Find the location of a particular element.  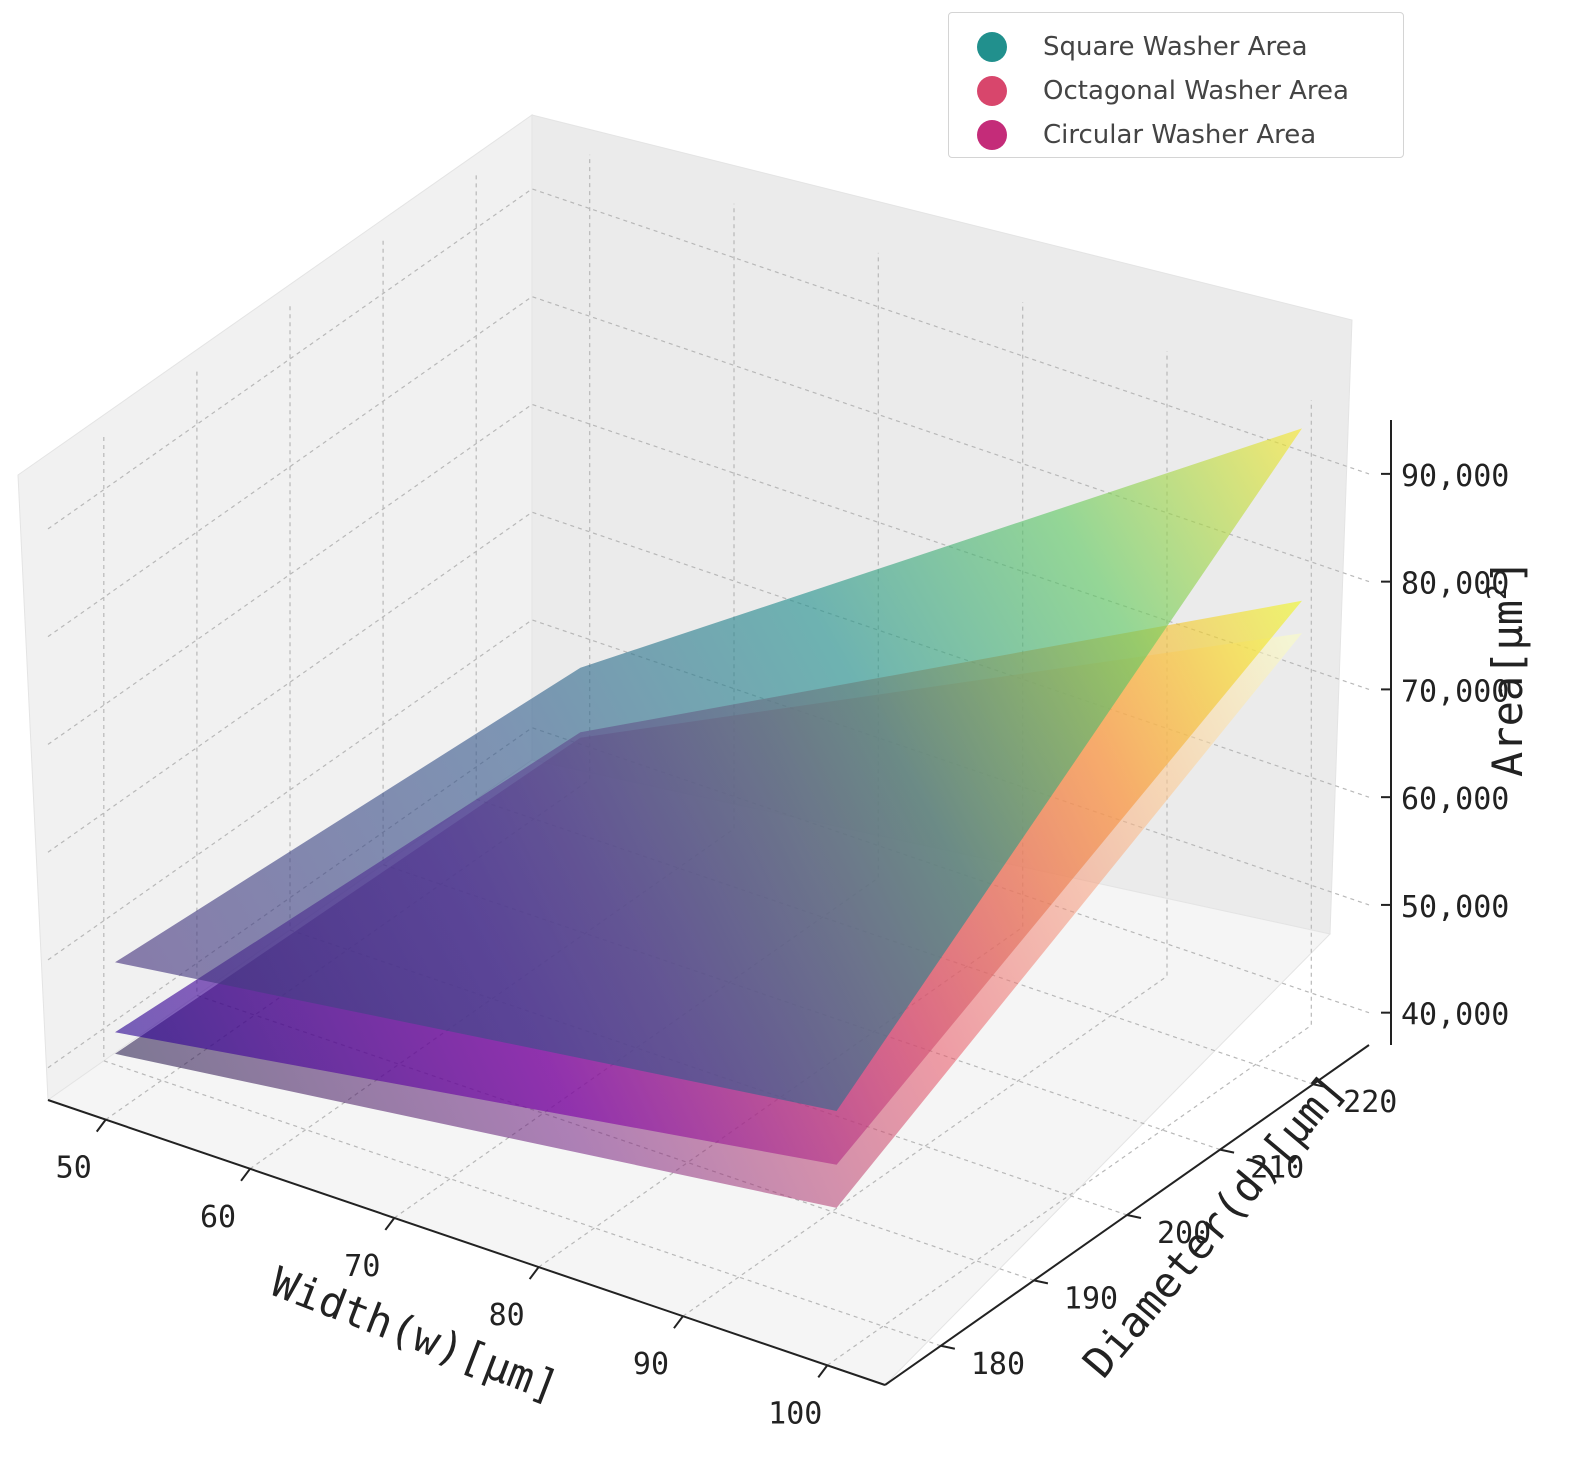

z-axis-label-superscript: 2 is located at coordinates (1498, 592).